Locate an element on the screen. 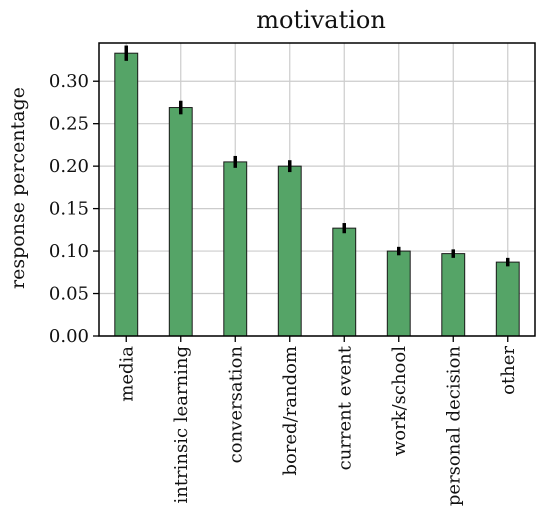  x-tick-label: work/school is located at coordinates (399, 401).